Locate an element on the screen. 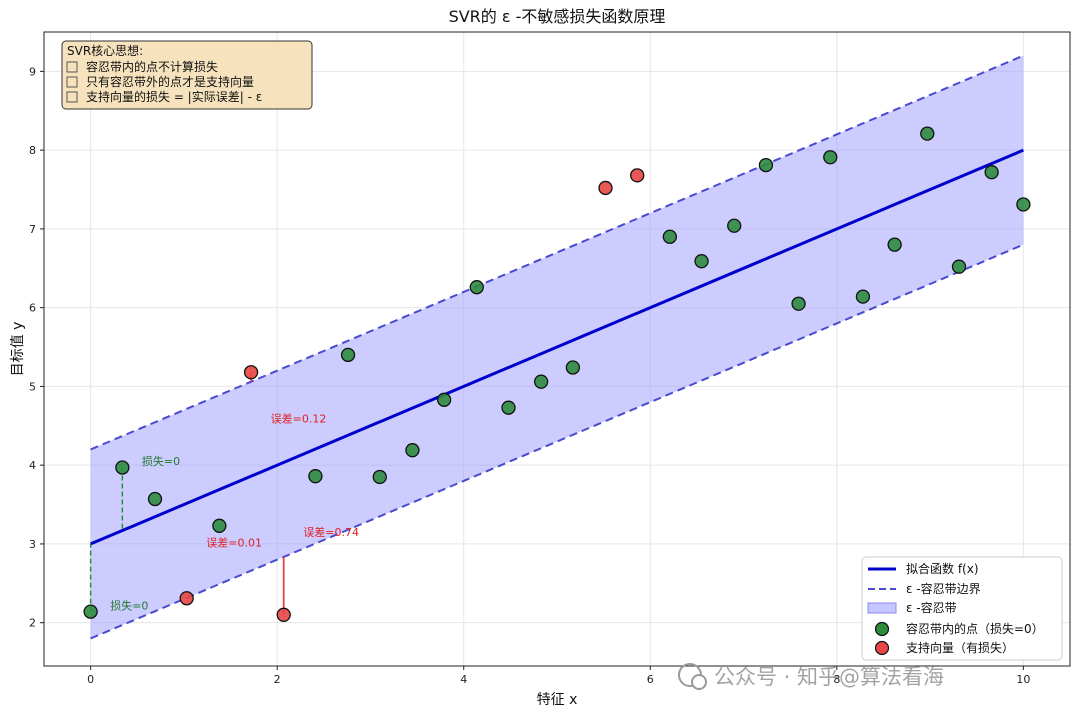  annotations: 误差=0.01 误差=0.12 误差=0.74 损失=0 损失=0 is located at coordinates (234, 512).